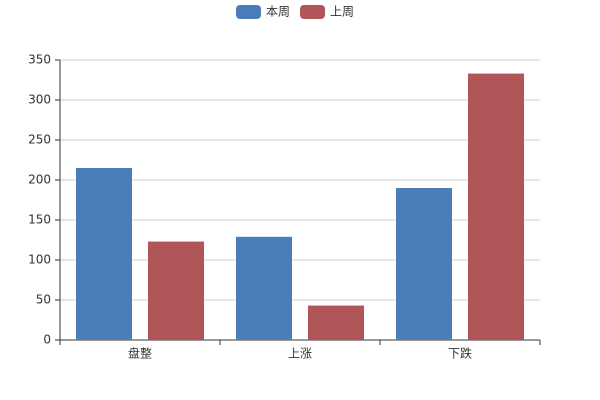  I want to click on y-tick-label: 300, so click(39, 100).